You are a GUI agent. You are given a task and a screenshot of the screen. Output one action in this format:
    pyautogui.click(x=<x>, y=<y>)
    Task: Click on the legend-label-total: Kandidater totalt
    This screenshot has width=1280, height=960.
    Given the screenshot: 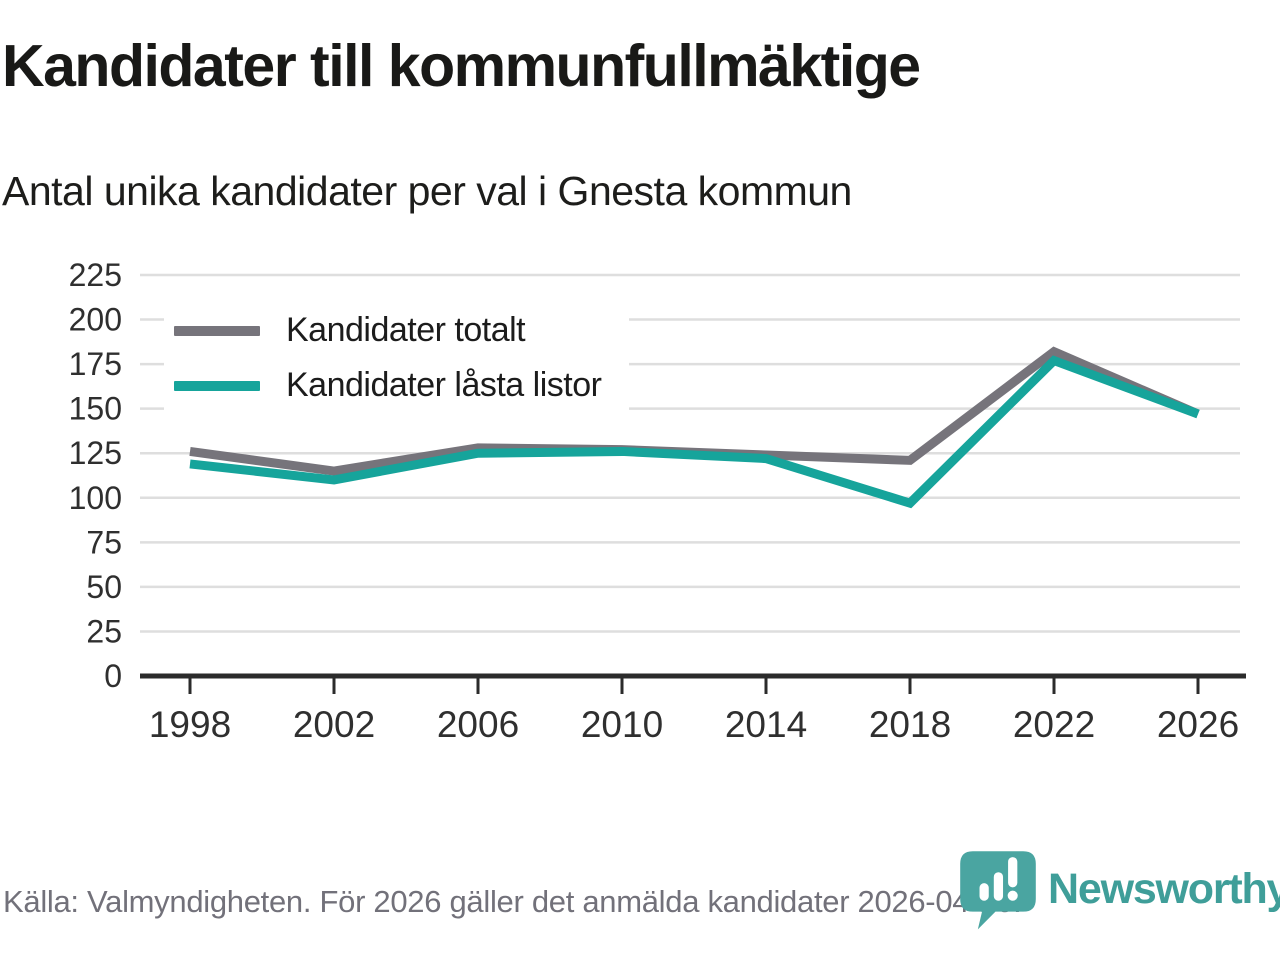 What is the action you would take?
    pyautogui.click(x=406, y=330)
    